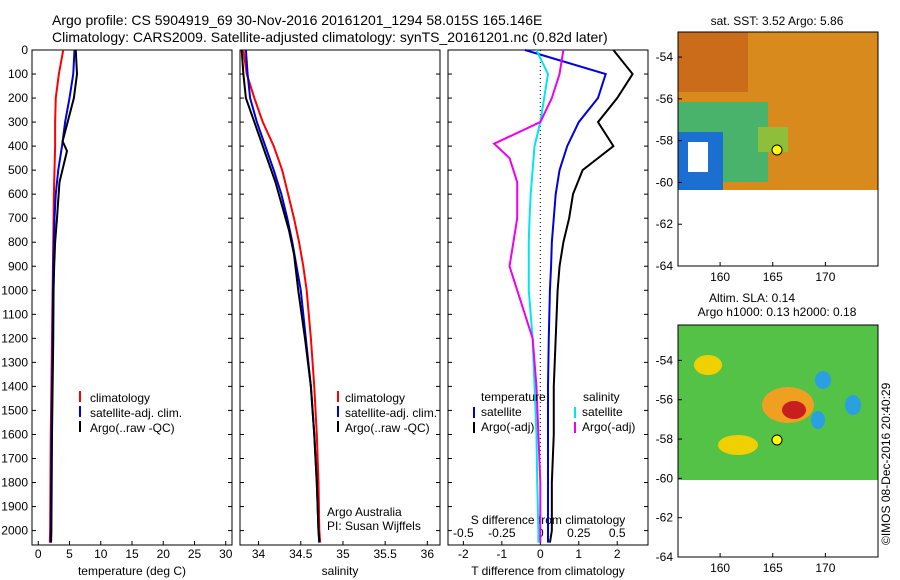  Describe the element at coordinates (601, 397) in the screenshot. I see `legend-title: salinity` at that location.